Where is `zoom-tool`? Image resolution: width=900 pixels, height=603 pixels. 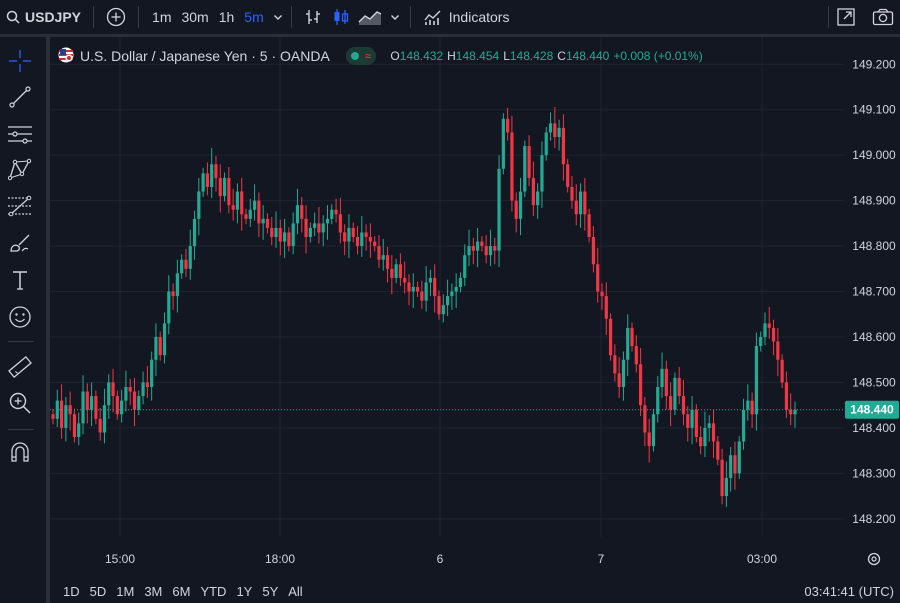 zoom-tool is located at coordinates (20, 405).